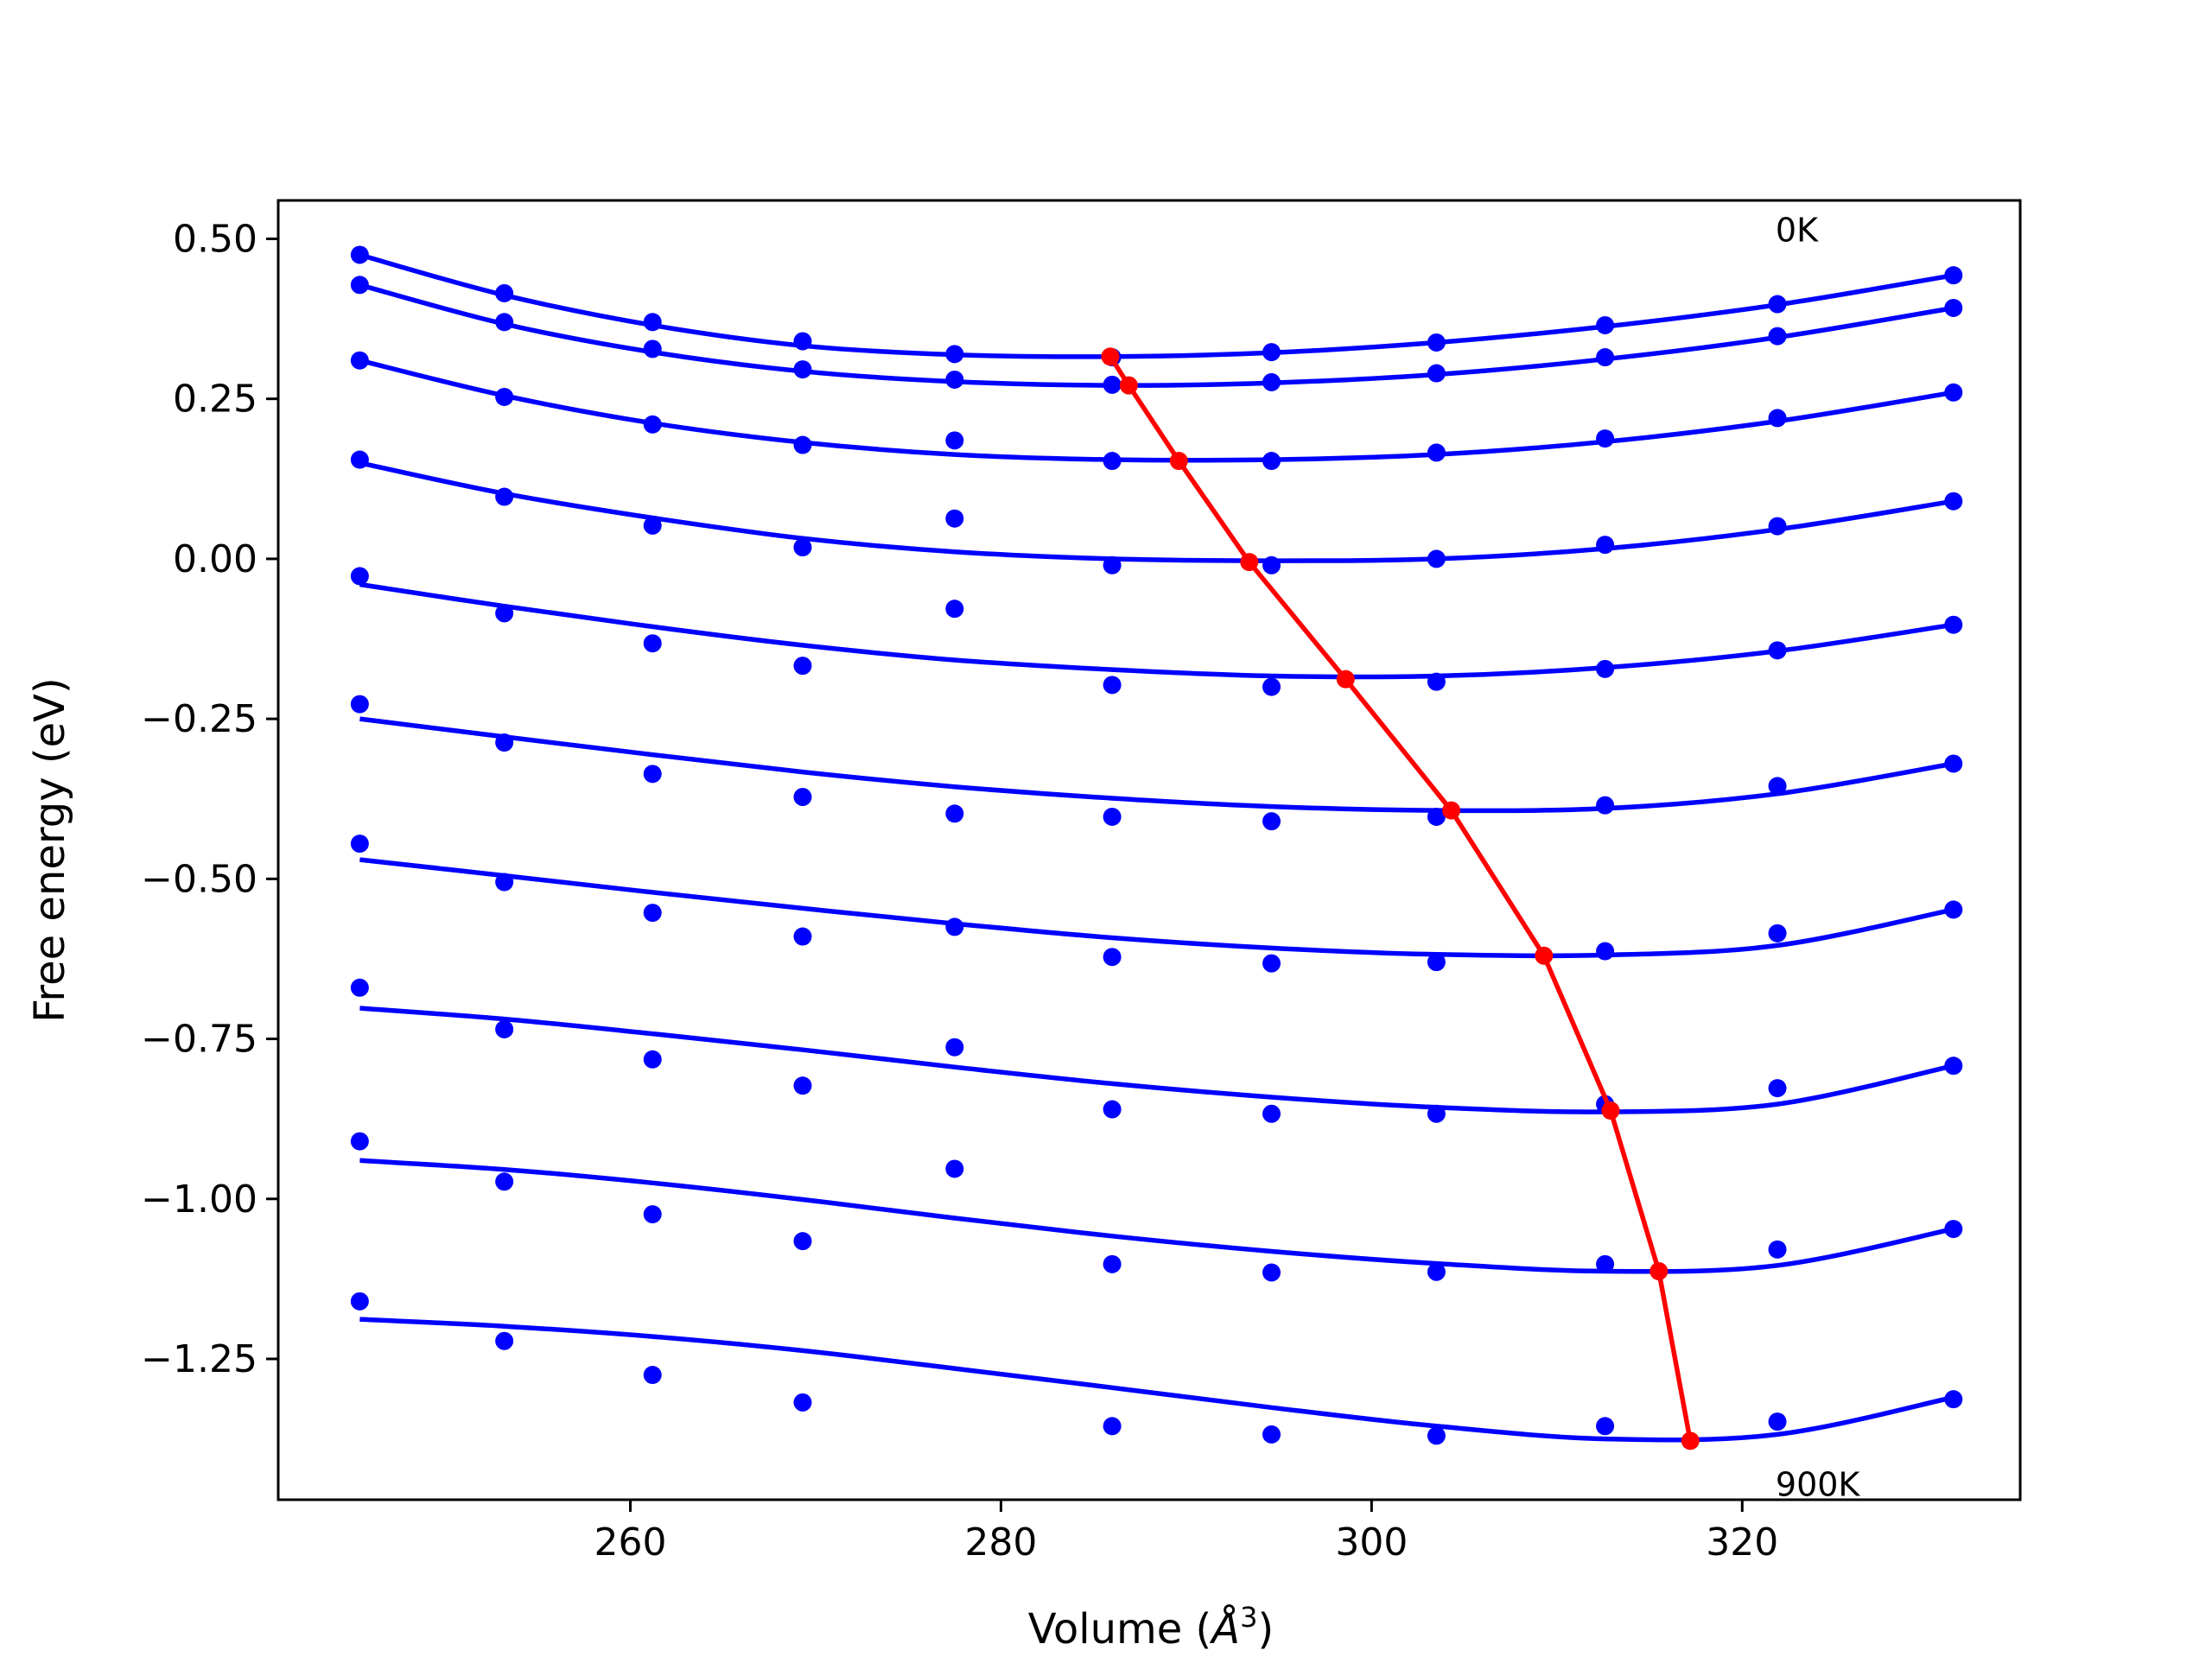  I want to click on y-axis-label: Free energy (eV), so click(50, 850).